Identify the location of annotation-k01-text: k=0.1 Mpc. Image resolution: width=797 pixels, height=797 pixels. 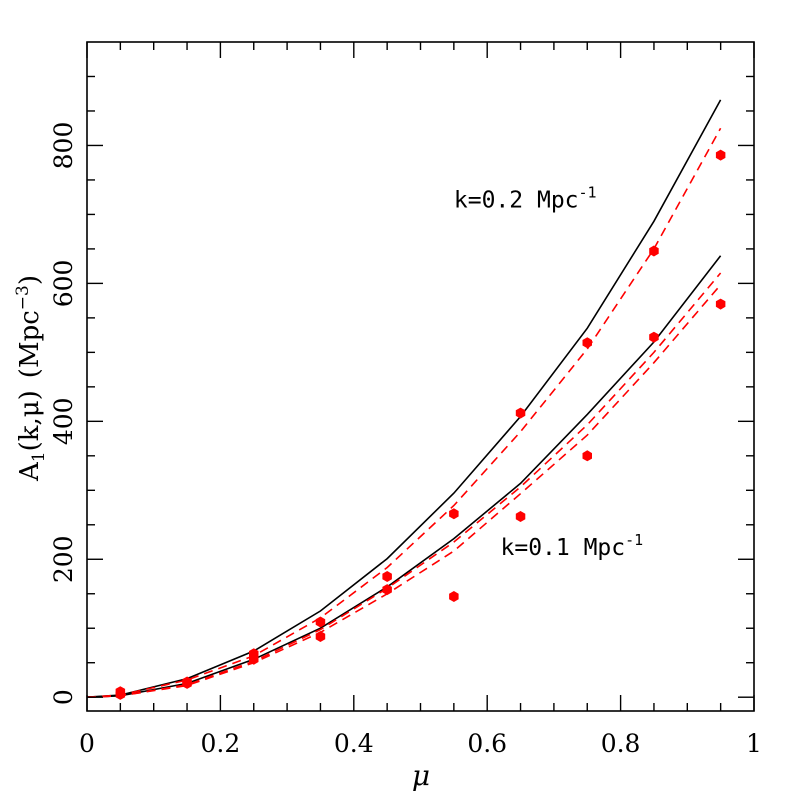
(563, 548).